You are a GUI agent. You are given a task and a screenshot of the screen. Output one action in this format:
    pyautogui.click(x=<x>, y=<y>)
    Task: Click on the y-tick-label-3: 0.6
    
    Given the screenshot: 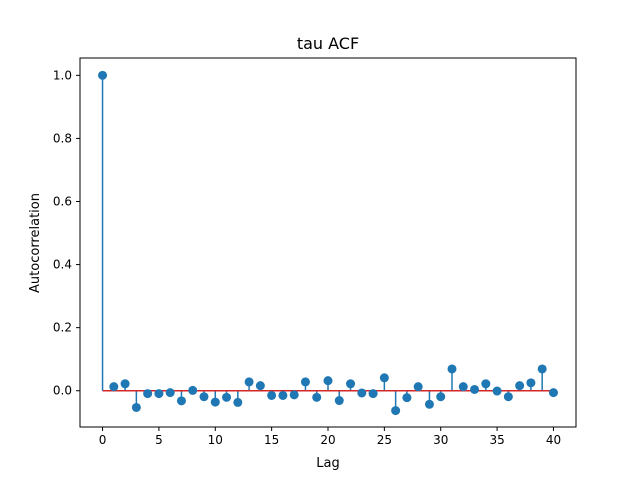 What is the action you would take?
    pyautogui.click(x=62, y=202)
    